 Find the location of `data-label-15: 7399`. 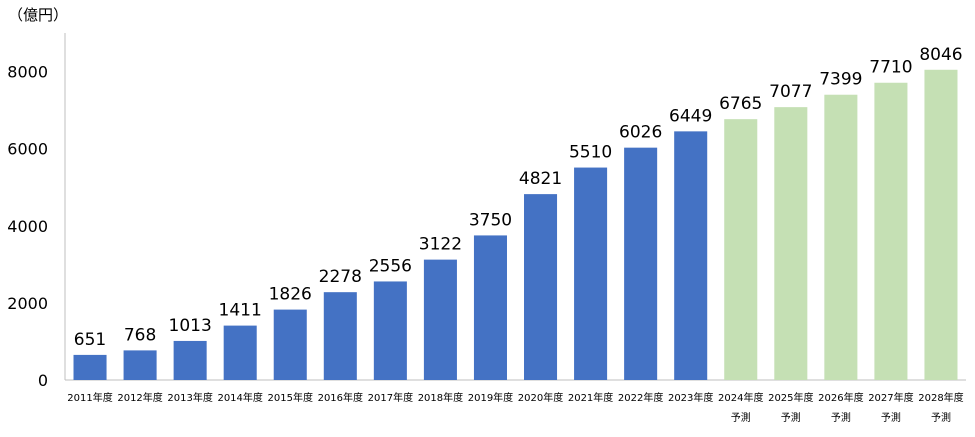

data-label-15: 7399 is located at coordinates (840, 80).